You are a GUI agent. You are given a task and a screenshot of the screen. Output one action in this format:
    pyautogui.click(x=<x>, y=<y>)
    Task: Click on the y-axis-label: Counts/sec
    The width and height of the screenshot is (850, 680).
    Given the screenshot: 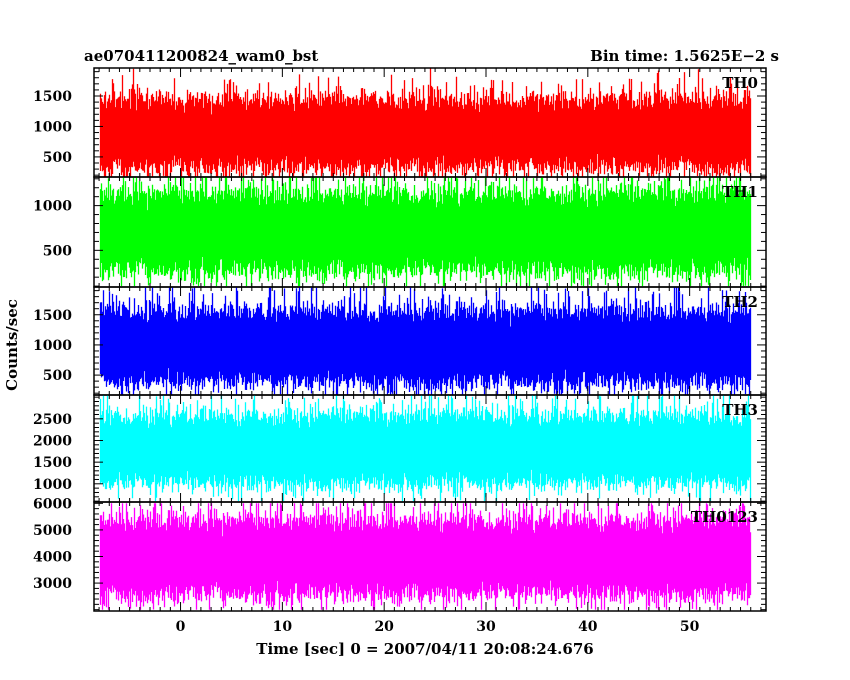 What is the action you would take?
    pyautogui.click(x=12, y=345)
    